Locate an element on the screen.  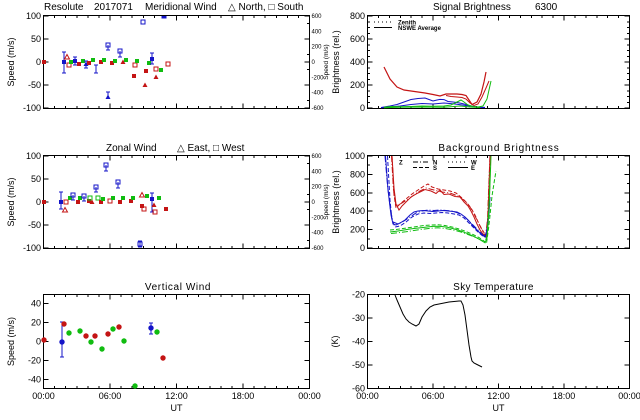
svg-text: △ North, □ South is located at coordinates (265, 7).